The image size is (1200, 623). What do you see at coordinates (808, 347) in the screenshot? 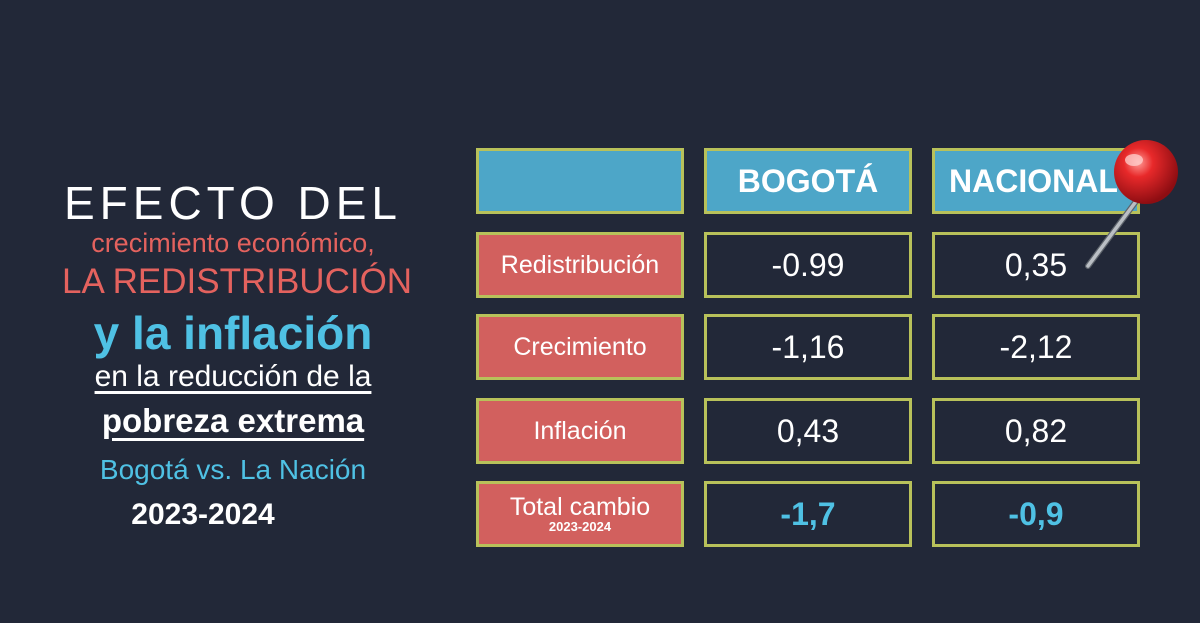
I see `cell-bogota-crecimiento: -1,16` at bounding box center [808, 347].